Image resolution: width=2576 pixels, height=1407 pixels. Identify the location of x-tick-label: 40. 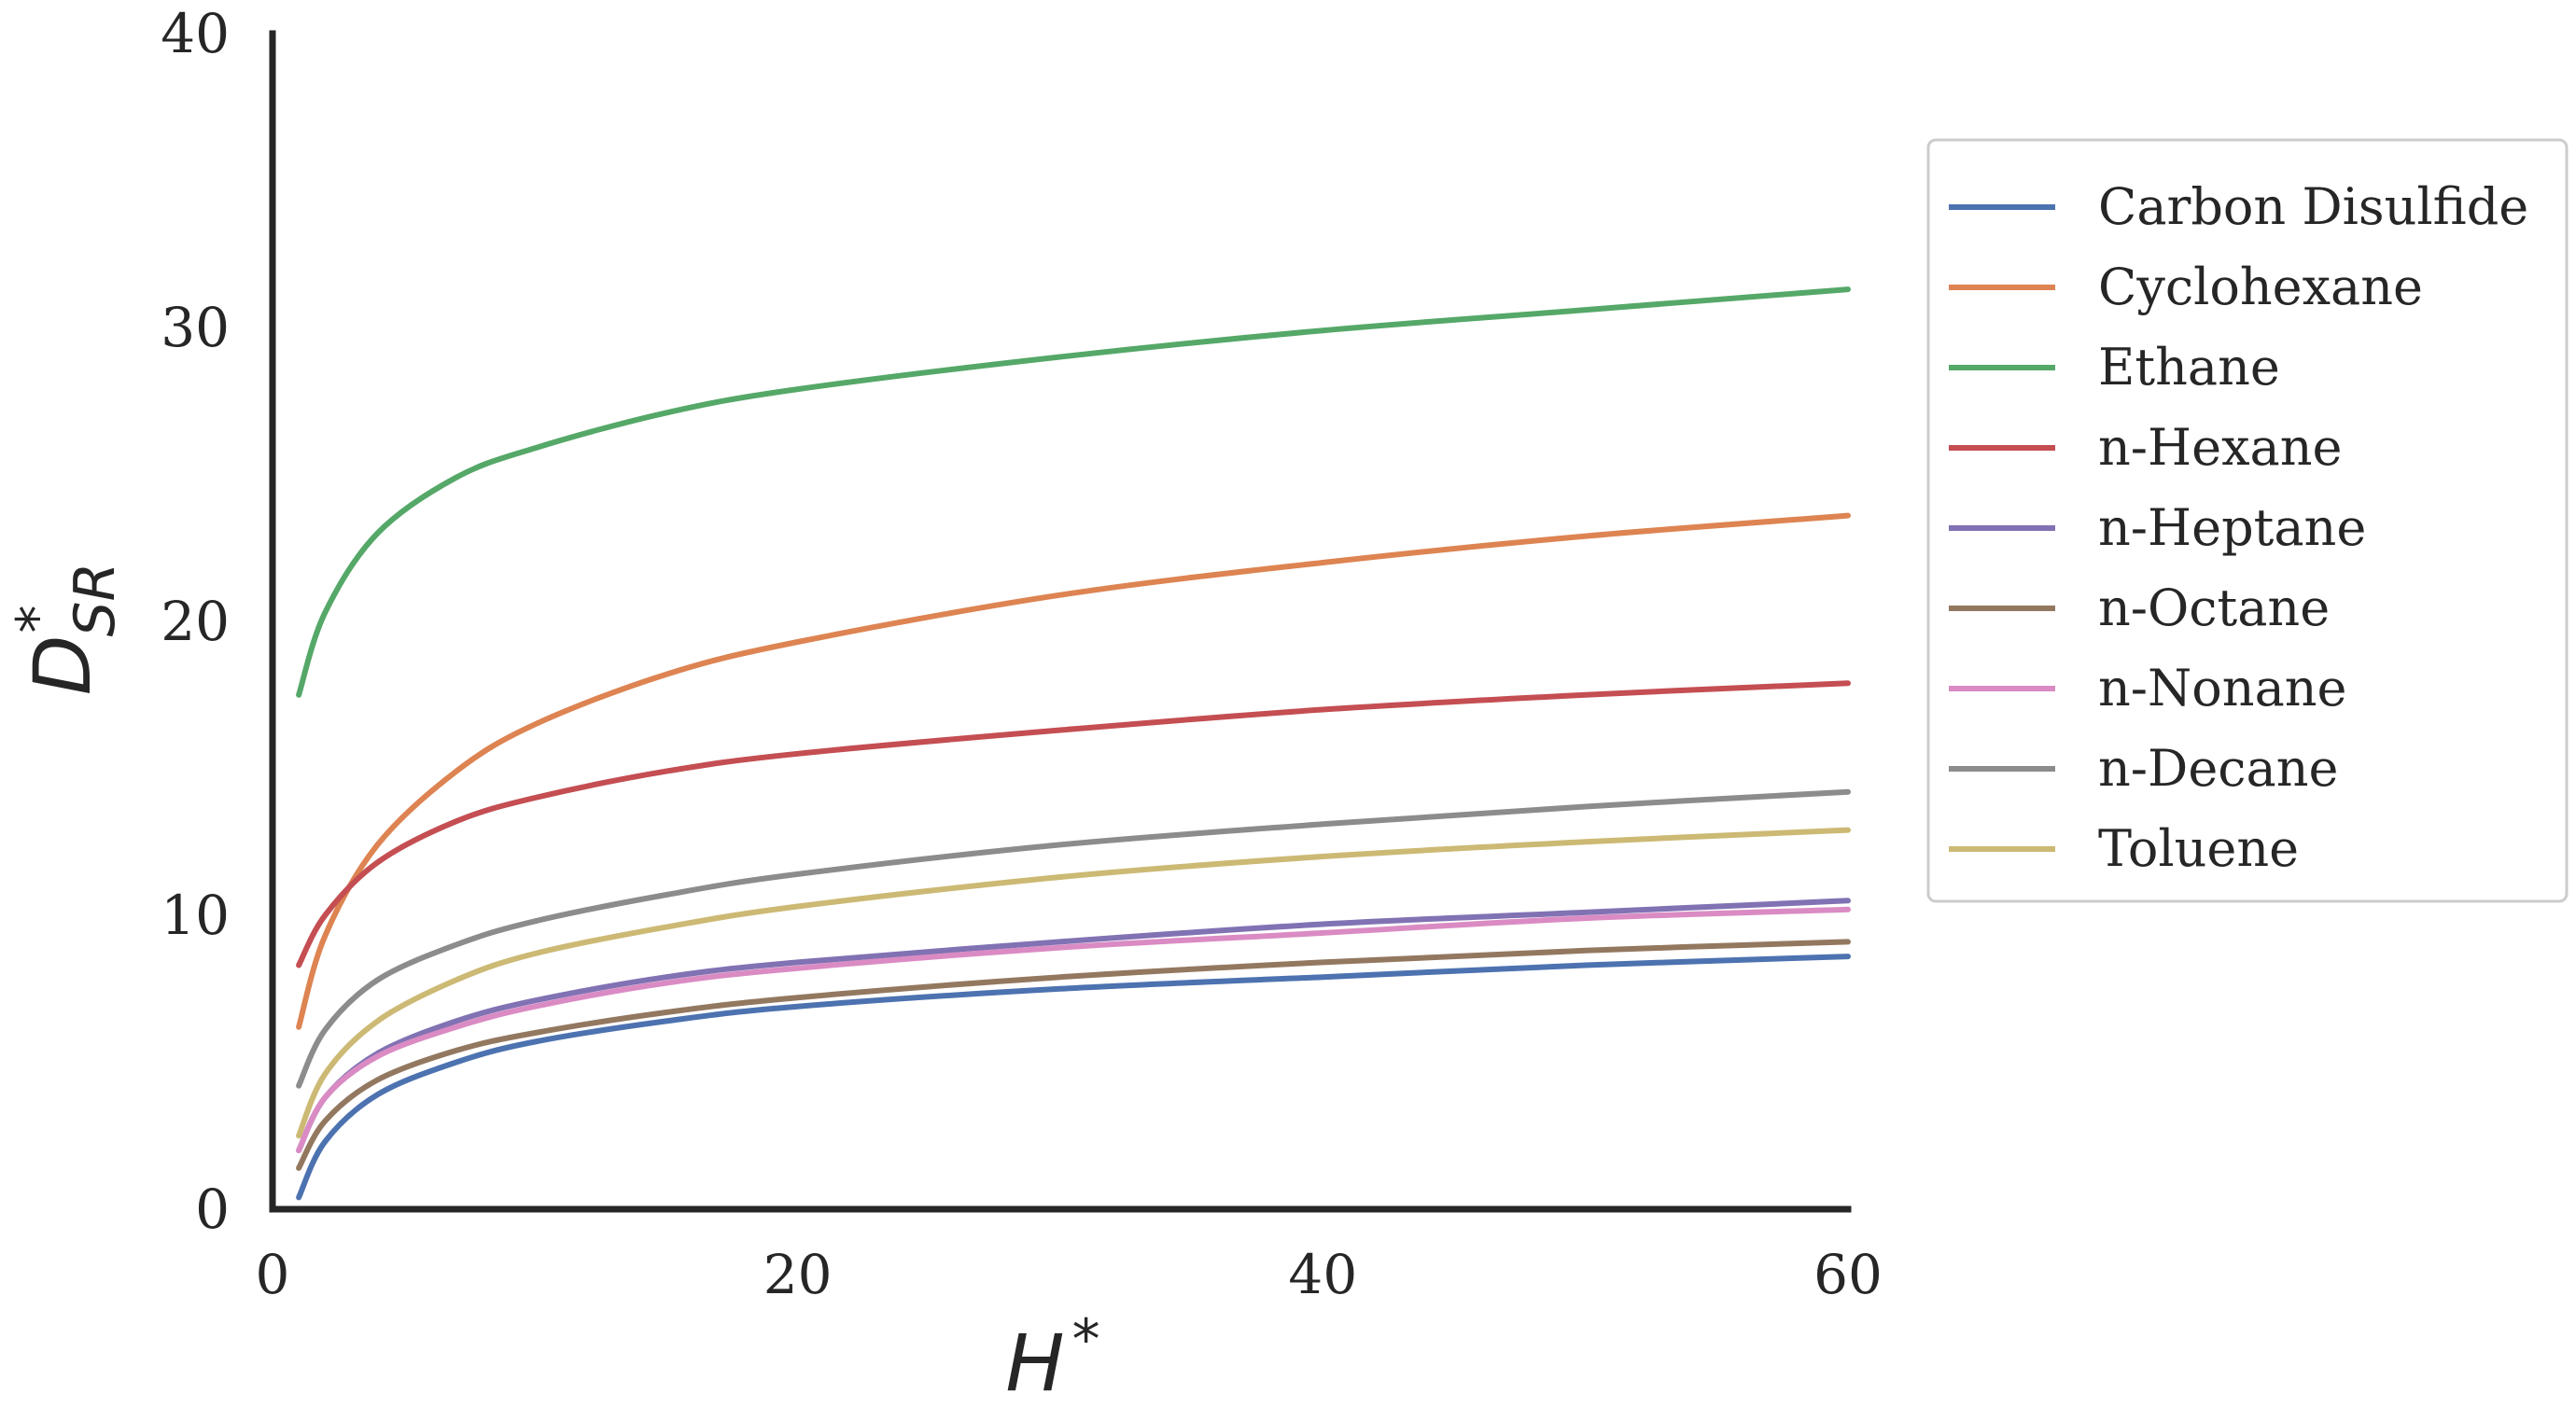
(1322, 1274).